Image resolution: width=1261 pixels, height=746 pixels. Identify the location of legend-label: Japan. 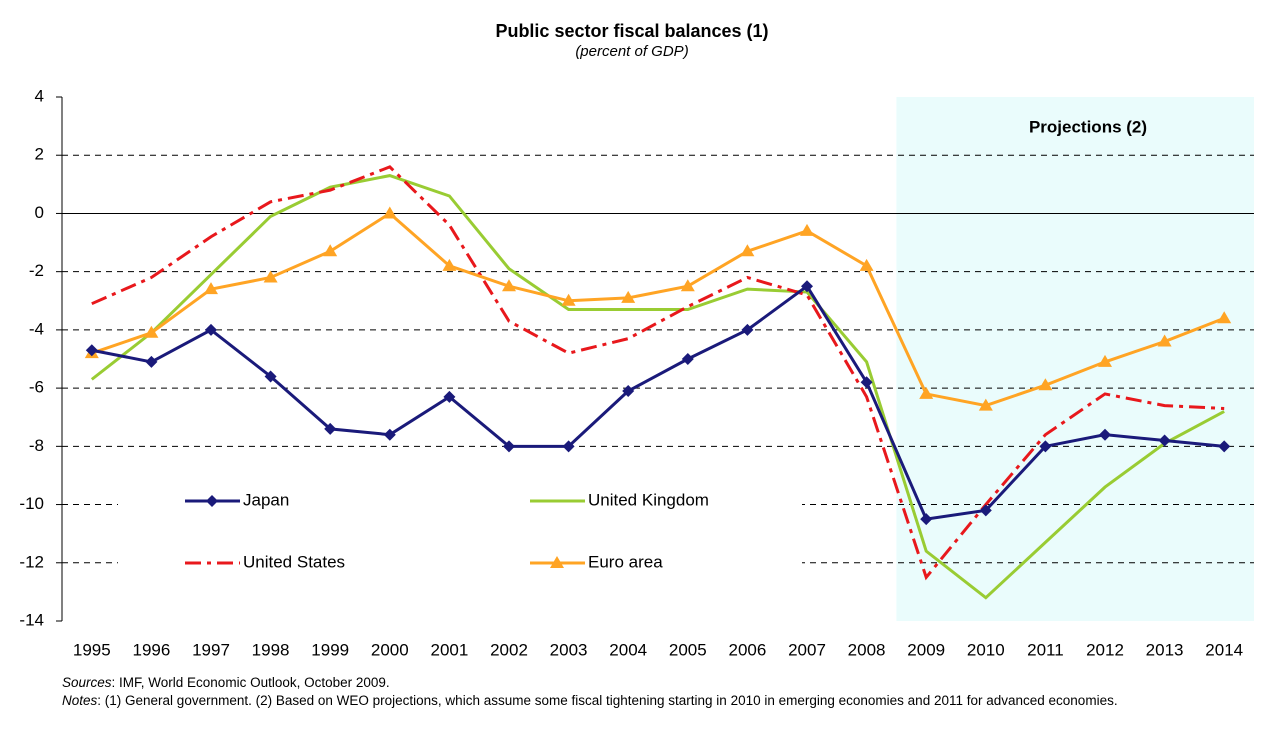
(266, 499).